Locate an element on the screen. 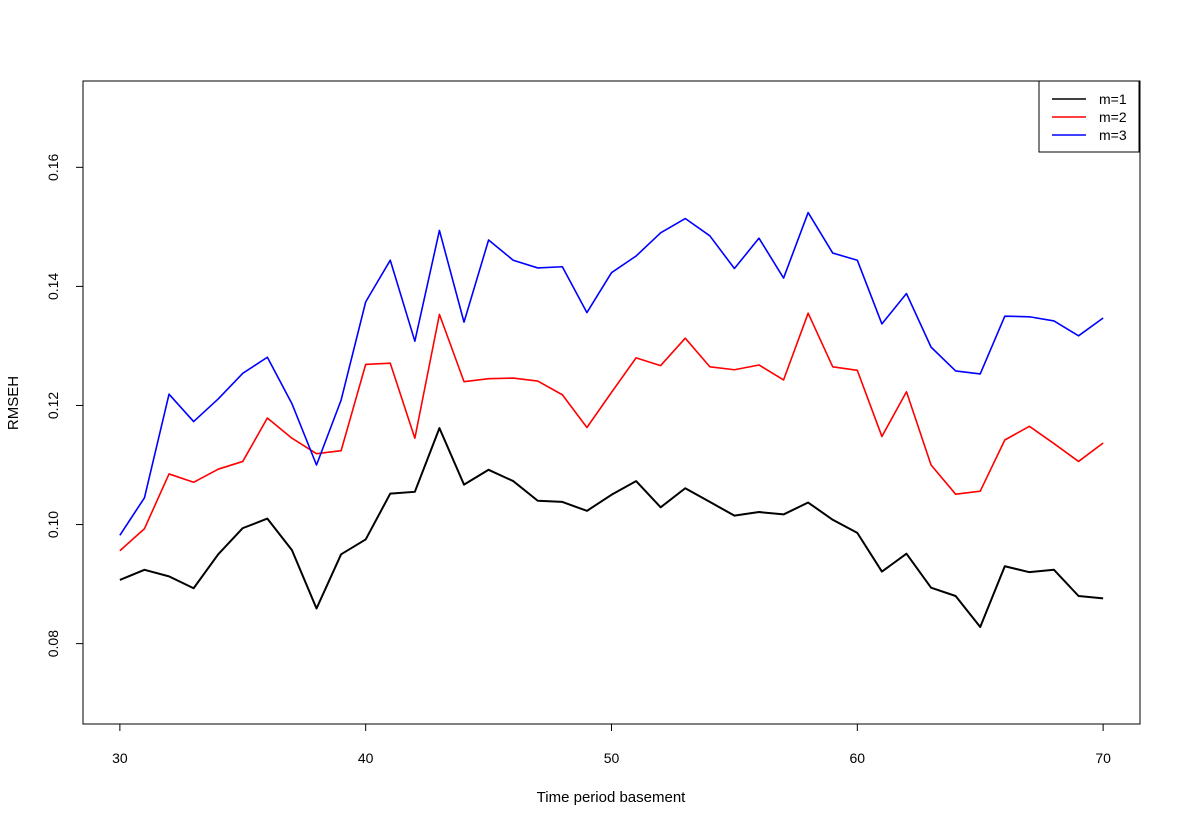 The height and width of the screenshot is (827, 1182). y-tick-label: 0.10 is located at coordinates (53, 524).